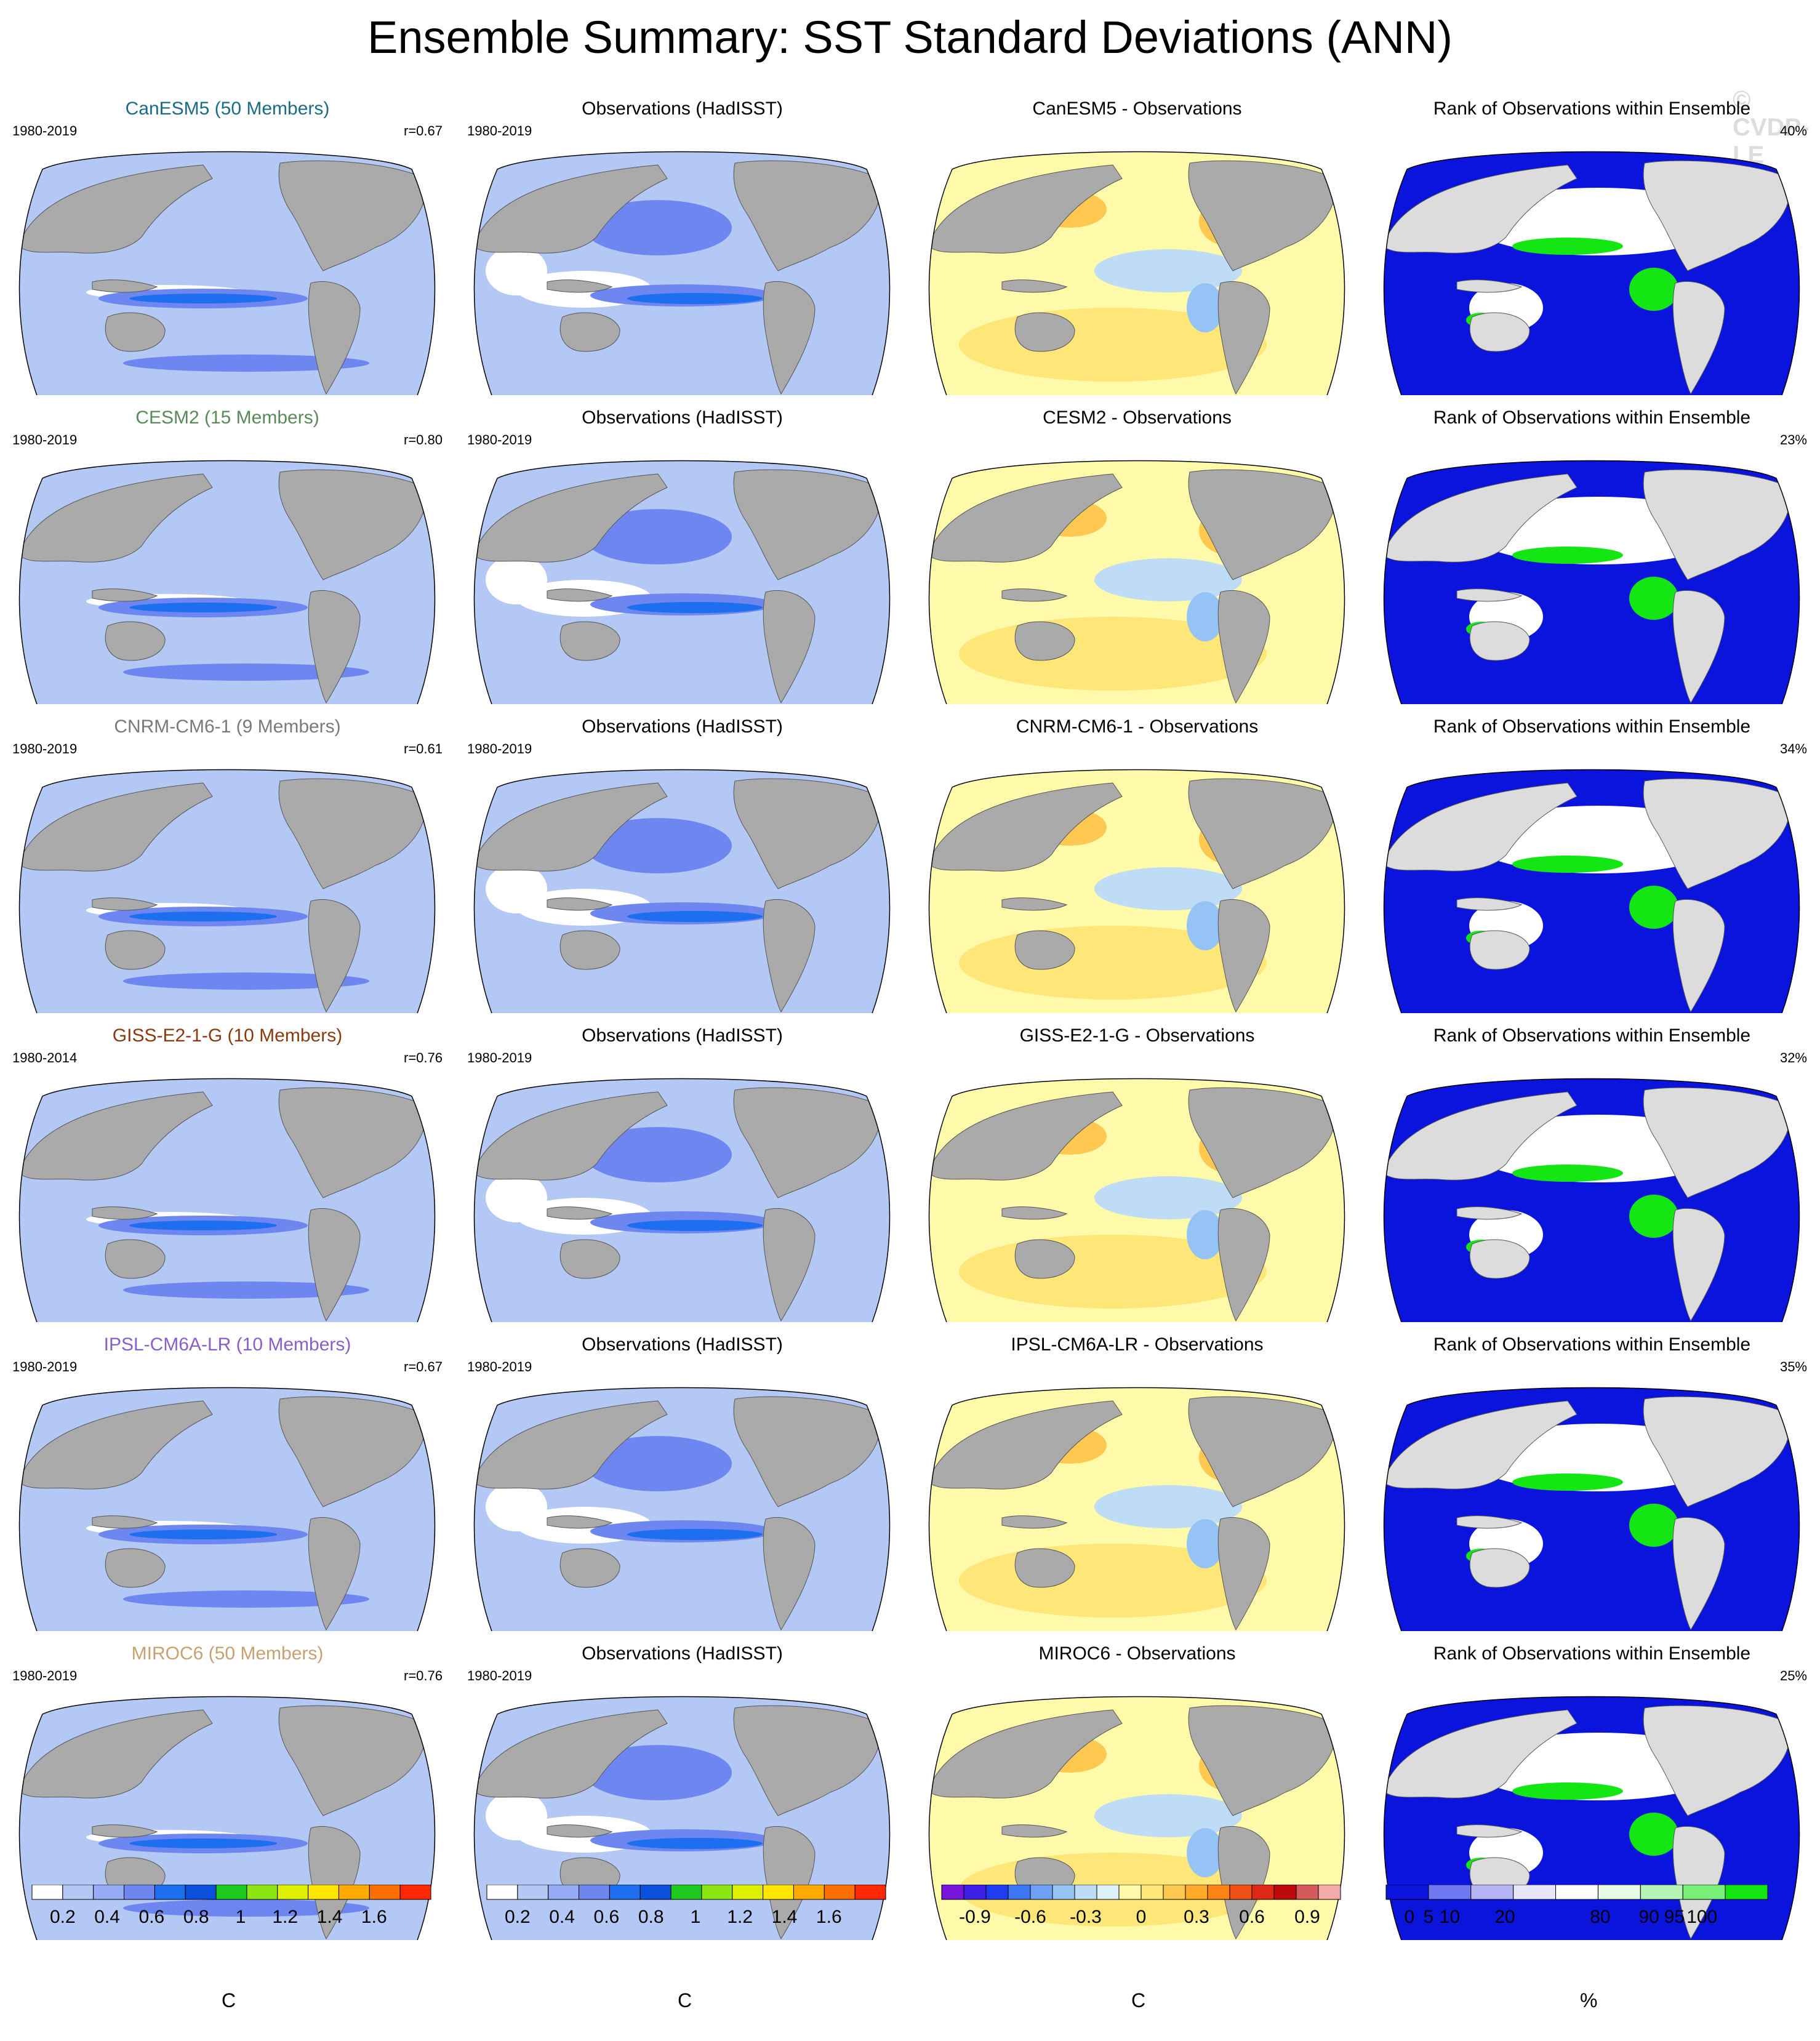 The height and width of the screenshot is (2041, 1820). What do you see at coordinates (1649, 1917) in the screenshot?
I see `colorbar-tick-label: 90` at bounding box center [1649, 1917].